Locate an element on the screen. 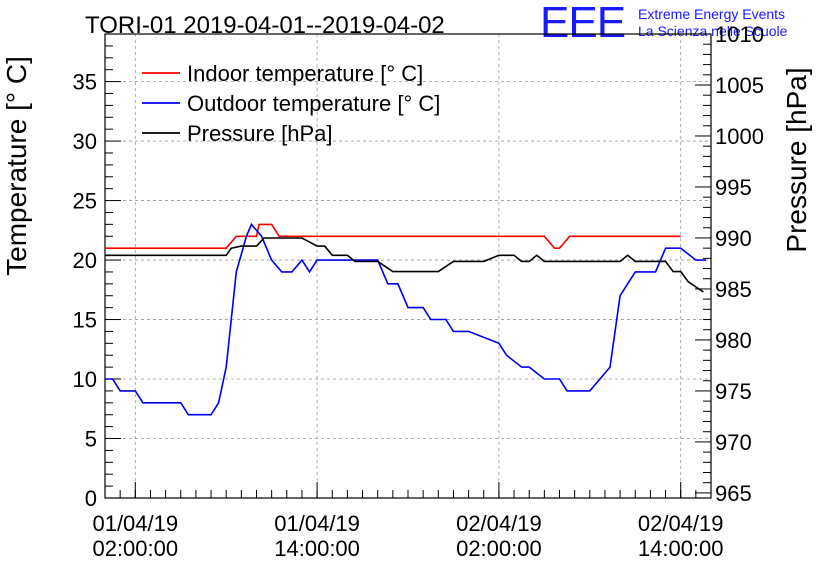 The width and height of the screenshot is (836, 572). legend-label: Indoor temperature [° C] is located at coordinates (305, 73).